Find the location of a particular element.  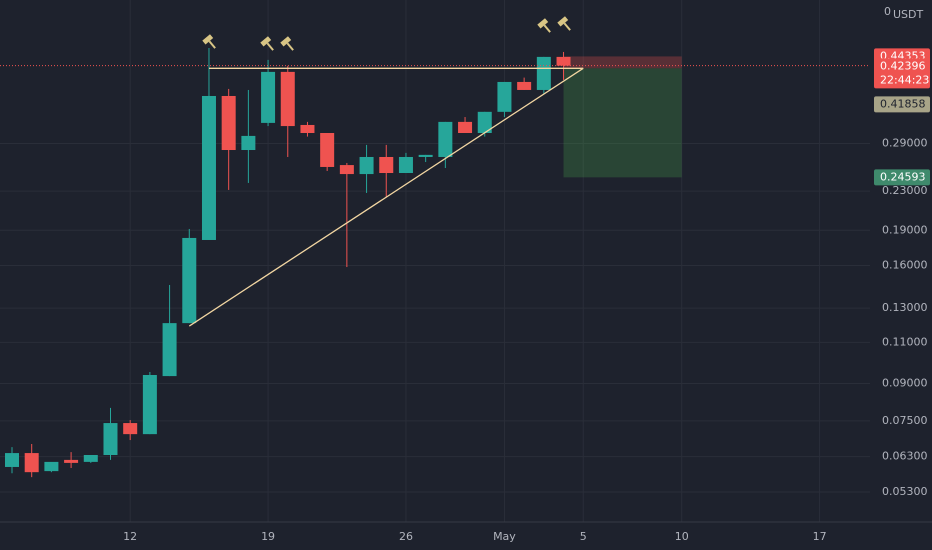

axis-top-label: 0 is located at coordinates (887, 11).